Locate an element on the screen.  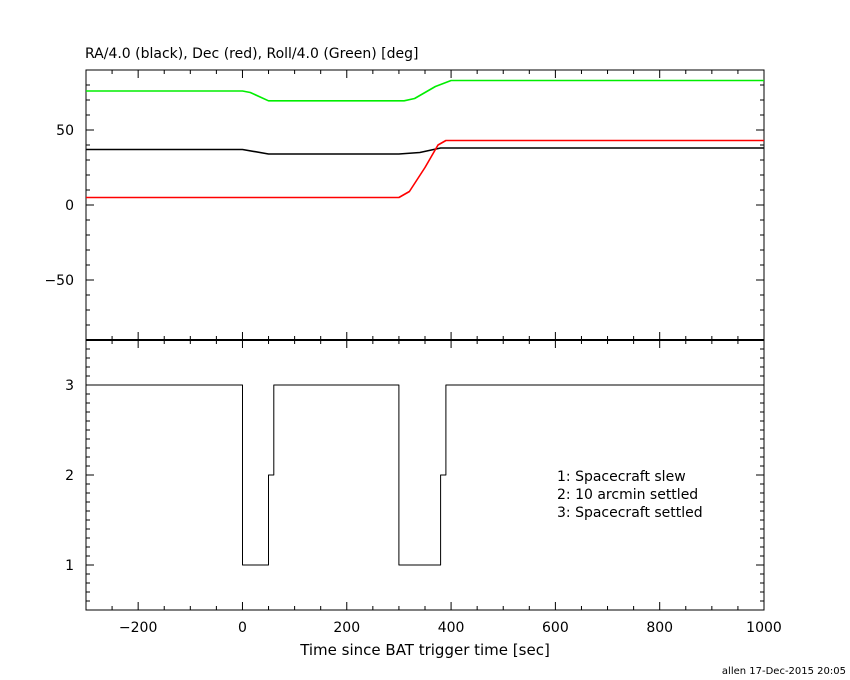
y-tick-label: 3 is located at coordinates (69, 386).